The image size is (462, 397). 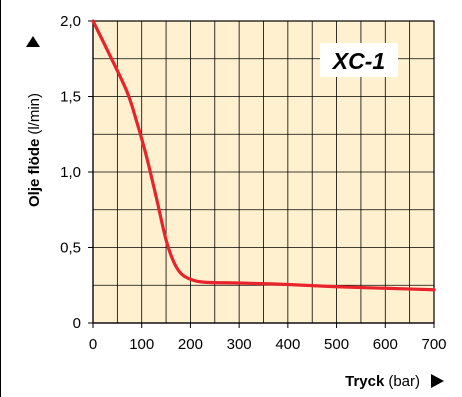 I want to click on x-tick-label: 200, so click(x=190, y=344).